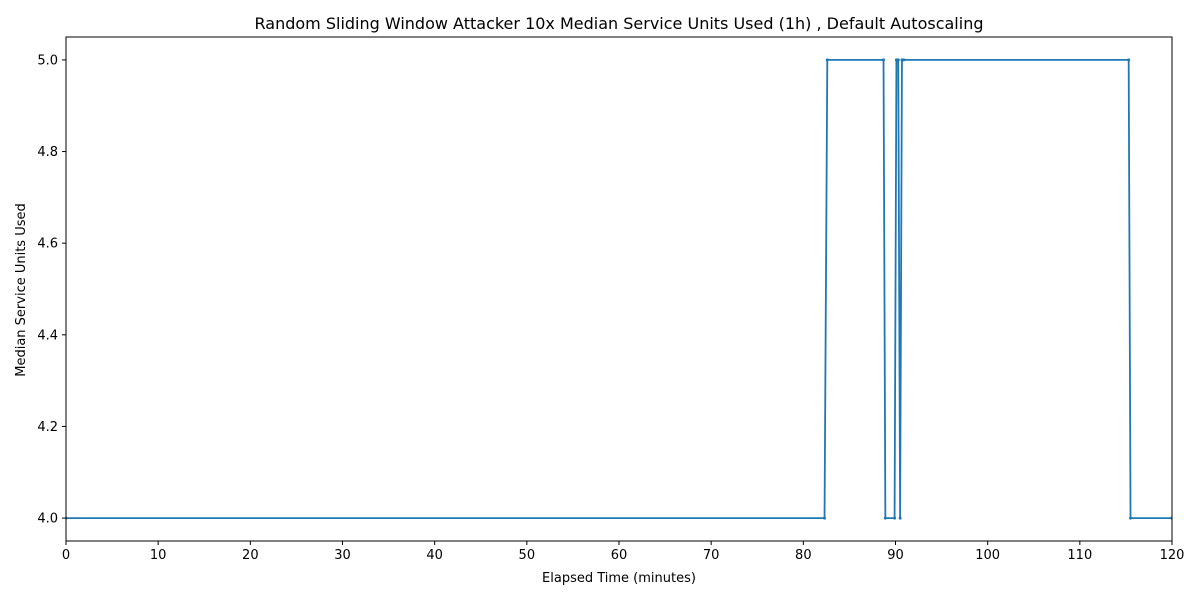 This screenshot has width=1200, height=600. What do you see at coordinates (51, 290) in the screenshot?
I see `y-axis: 4.0 4.2 4.4 4.6 4.8 5.0` at bounding box center [51, 290].